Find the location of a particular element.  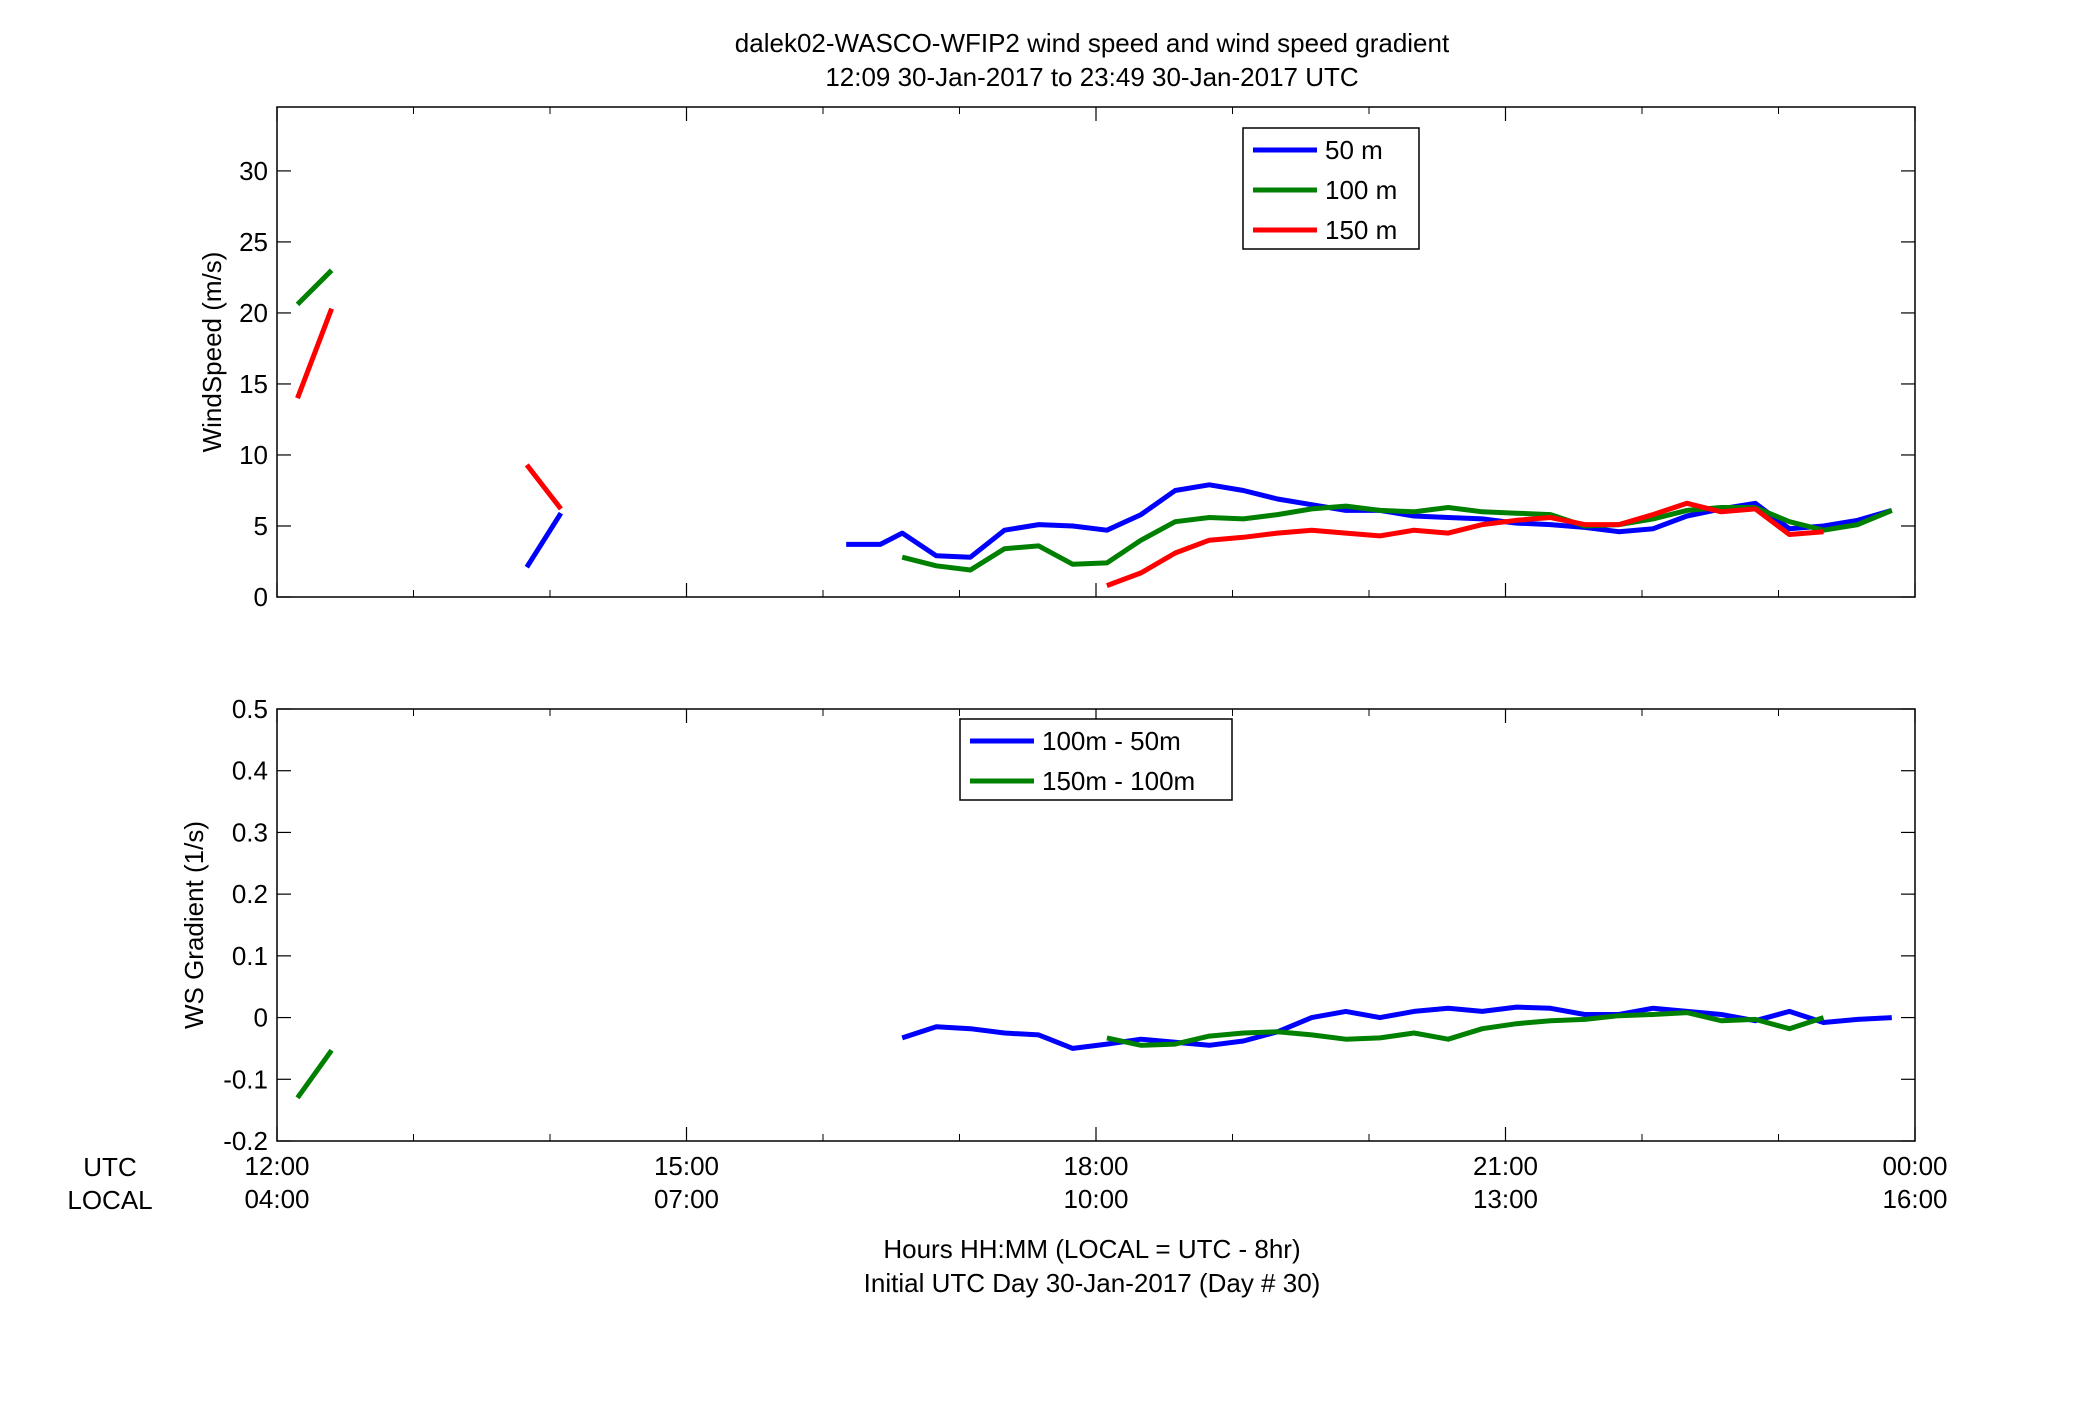

legend-label: 150m - 100m is located at coordinates (1118, 781).